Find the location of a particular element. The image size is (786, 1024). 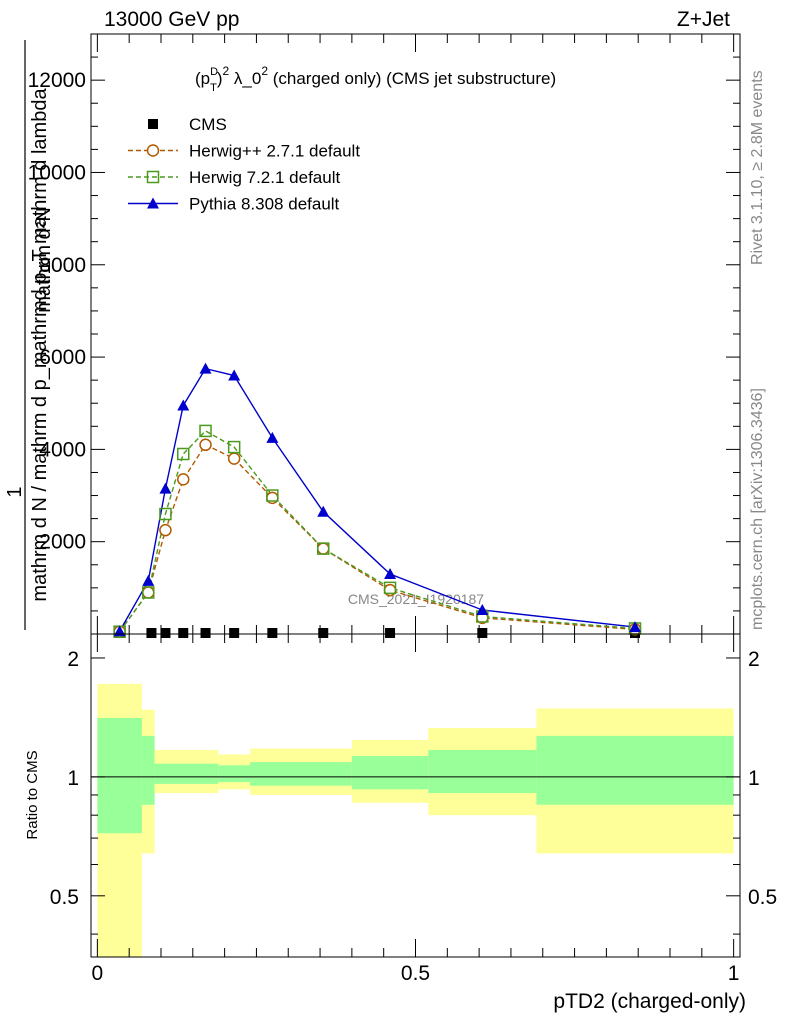

y-label-top: mathrm d²N is located at coordinates (44, 260).